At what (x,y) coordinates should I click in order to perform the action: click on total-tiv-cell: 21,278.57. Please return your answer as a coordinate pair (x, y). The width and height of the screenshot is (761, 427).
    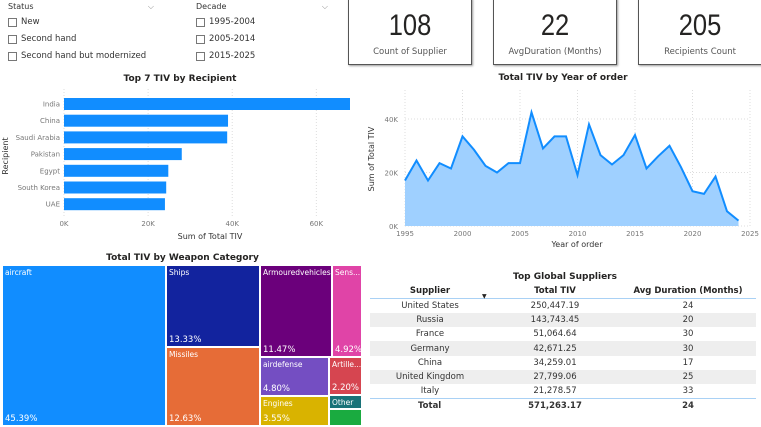
    Looking at the image, I should click on (555, 391).